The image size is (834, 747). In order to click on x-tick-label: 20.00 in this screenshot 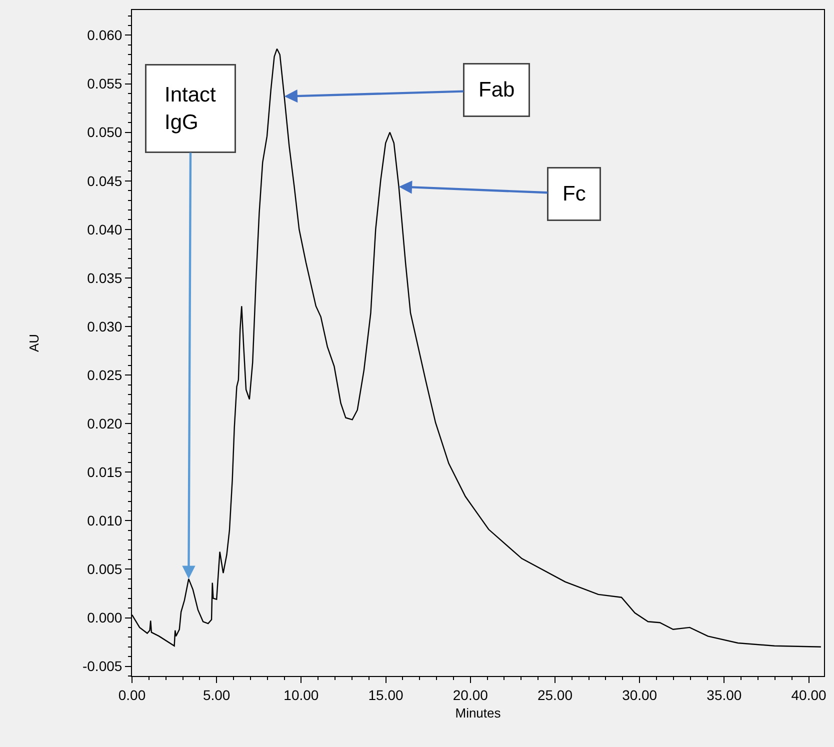, I will do `click(470, 694)`.